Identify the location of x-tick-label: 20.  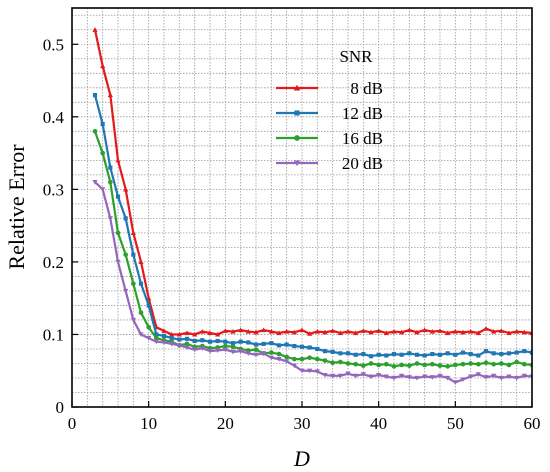
(225, 423).